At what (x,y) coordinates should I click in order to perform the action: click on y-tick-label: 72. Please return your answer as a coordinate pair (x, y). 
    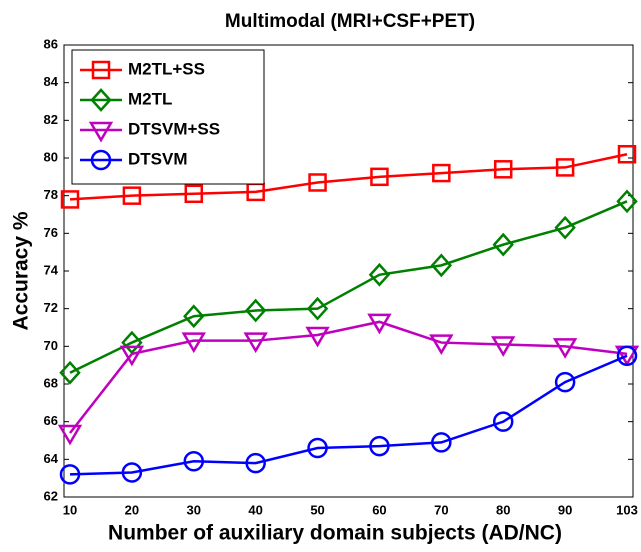
    Looking at the image, I should click on (51, 307).